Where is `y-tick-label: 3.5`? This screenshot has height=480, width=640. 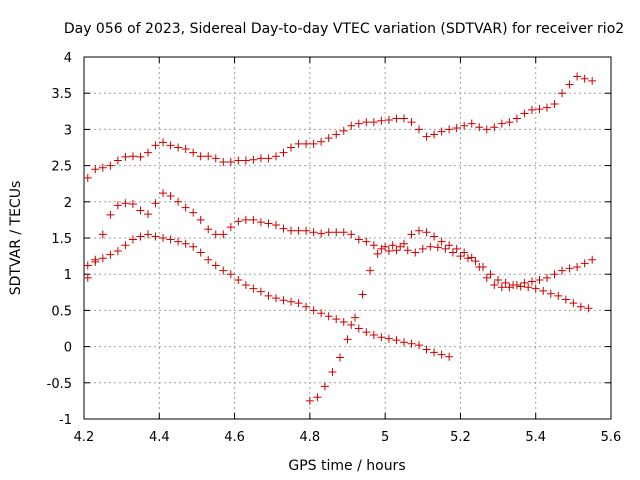 y-tick-label: 3.5 is located at coordinates (61, 94).